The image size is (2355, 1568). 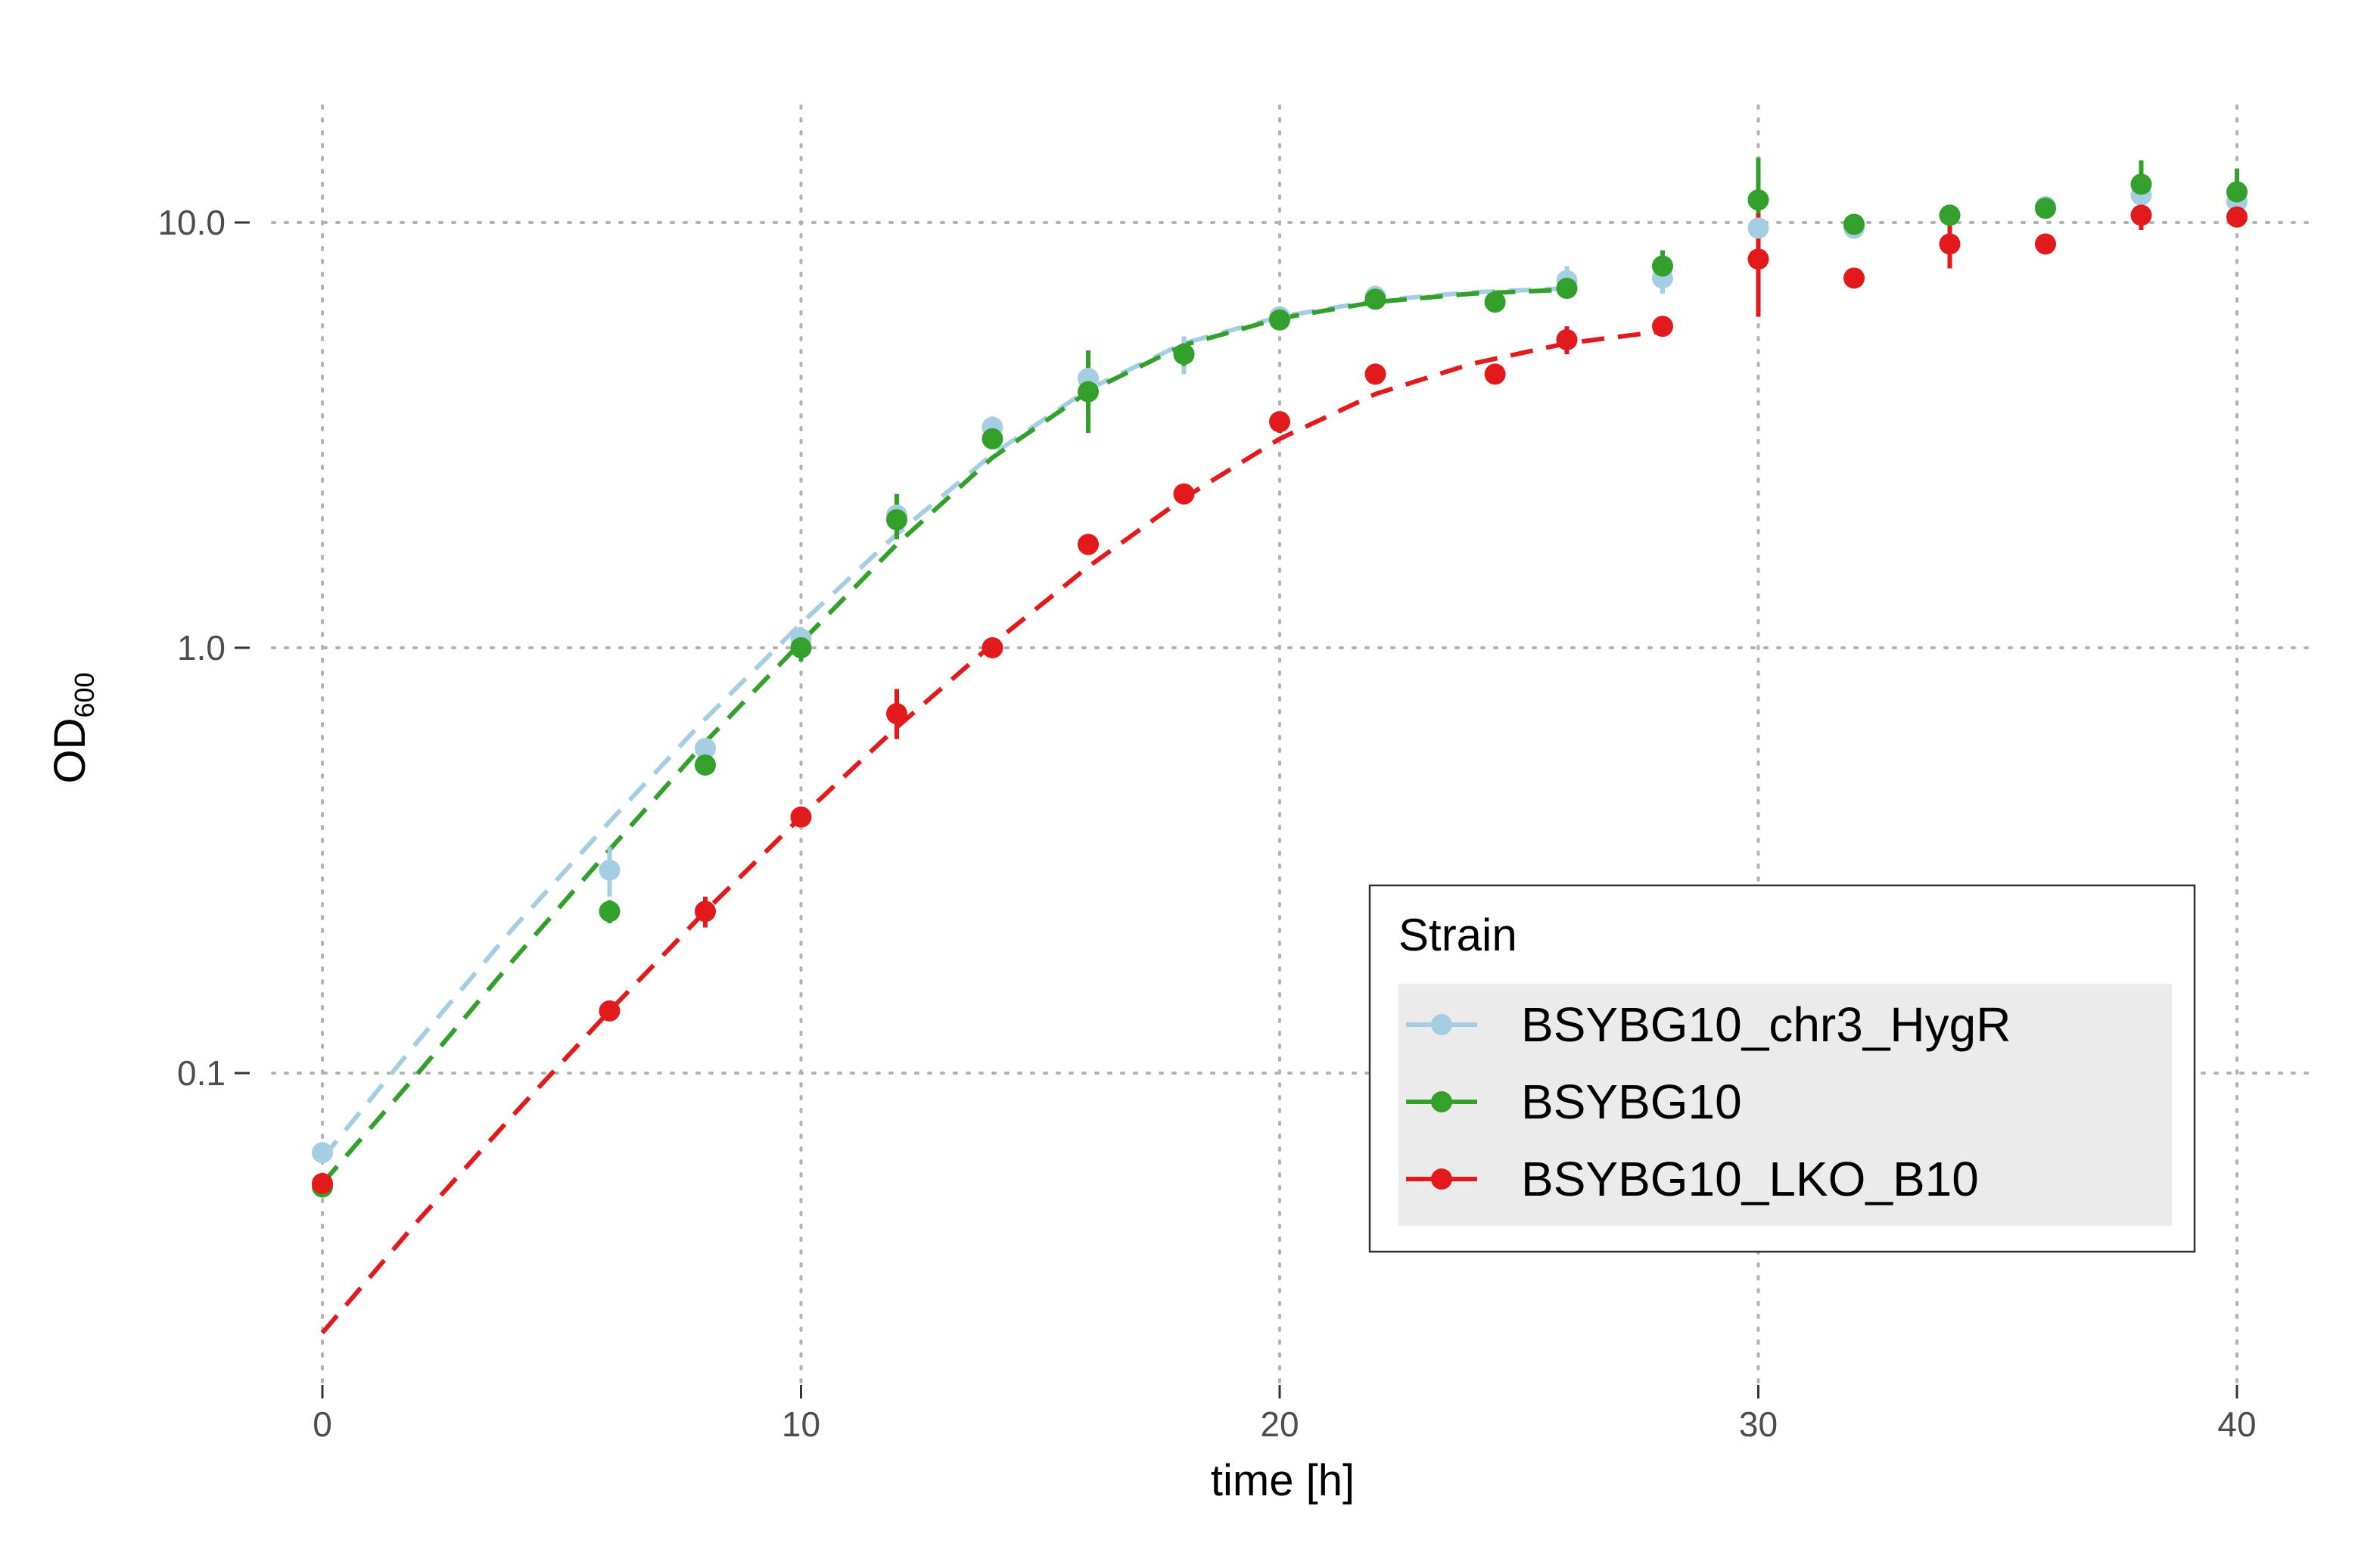 I want to click on x-tick-label: 40, so click(x=2236, y=1424).